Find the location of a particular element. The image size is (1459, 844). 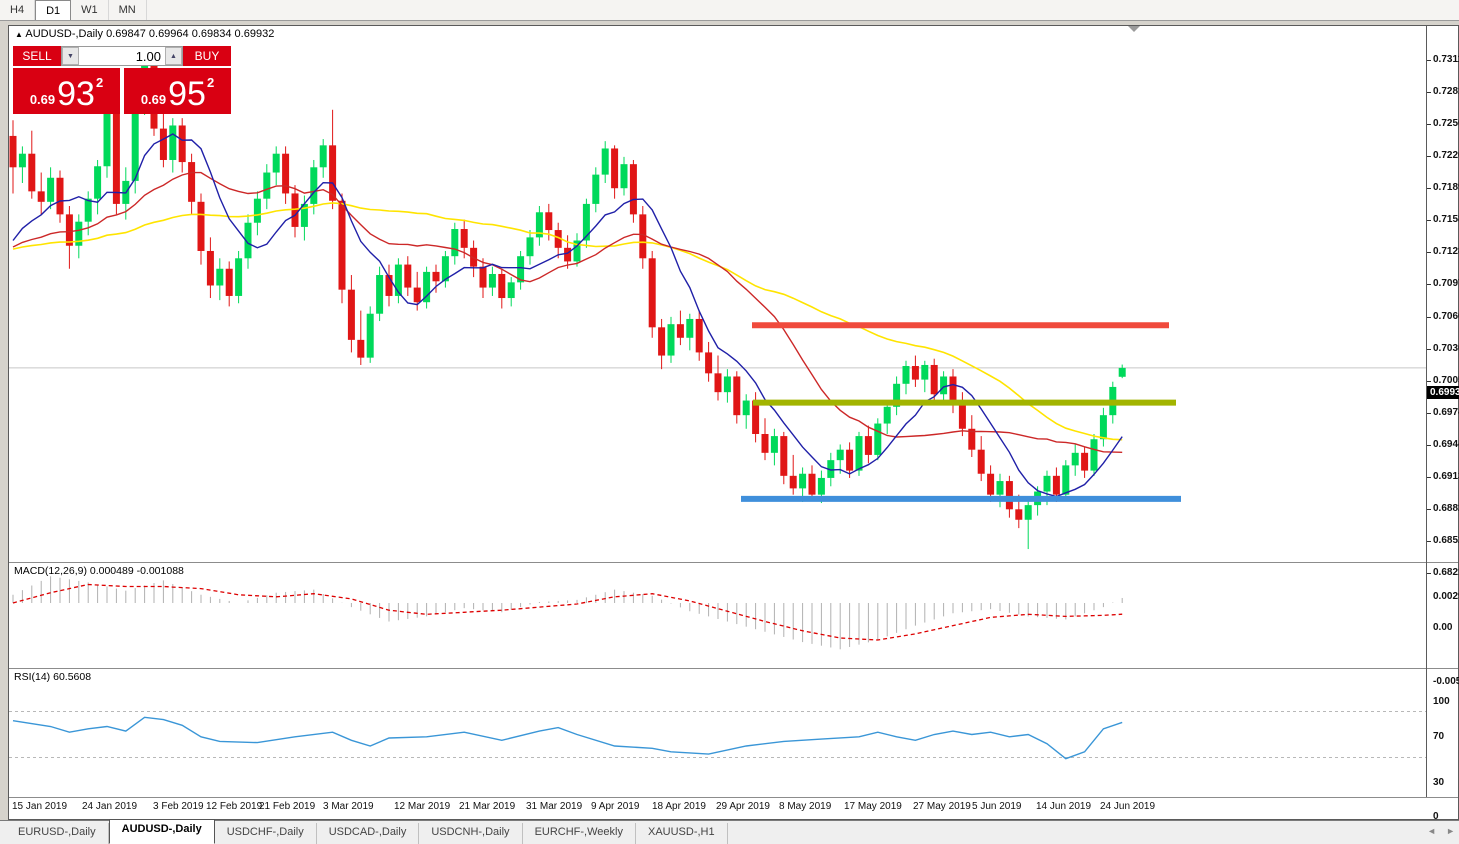

date-axis-label: 24 Jun 2019 is located at coordinates (1128, 806).